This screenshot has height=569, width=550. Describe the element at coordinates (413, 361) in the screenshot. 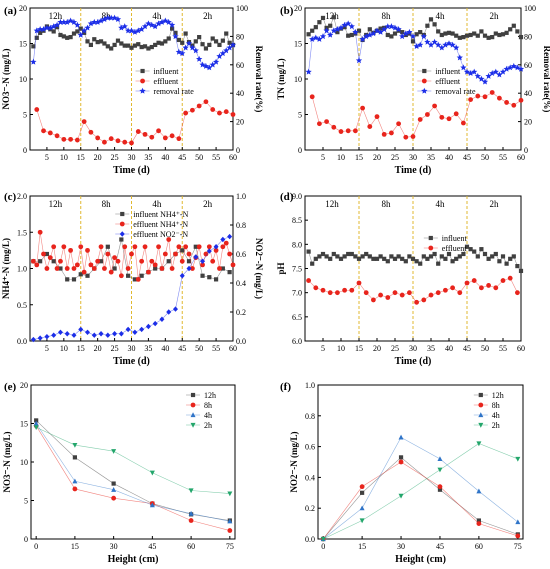

I see `x-axis-label: Time (d)` at that location.